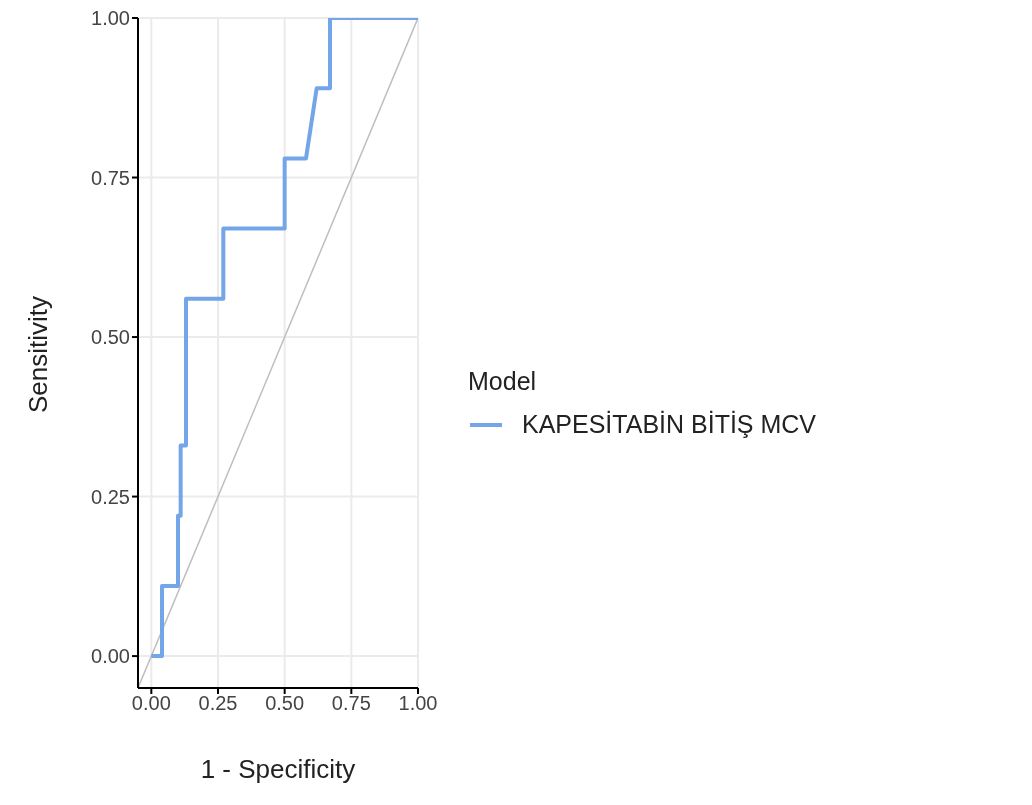  What do you see at coordinates (38, 354) in the screenshot?
I see `y-axis-title: Sensitivity` at bounding box center [38, 354].